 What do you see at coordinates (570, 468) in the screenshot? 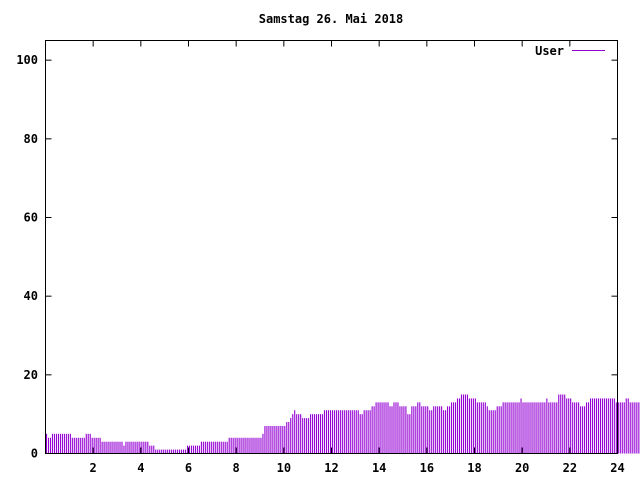
I see `x-tick-label: 22` at bounding box center [570, 468].